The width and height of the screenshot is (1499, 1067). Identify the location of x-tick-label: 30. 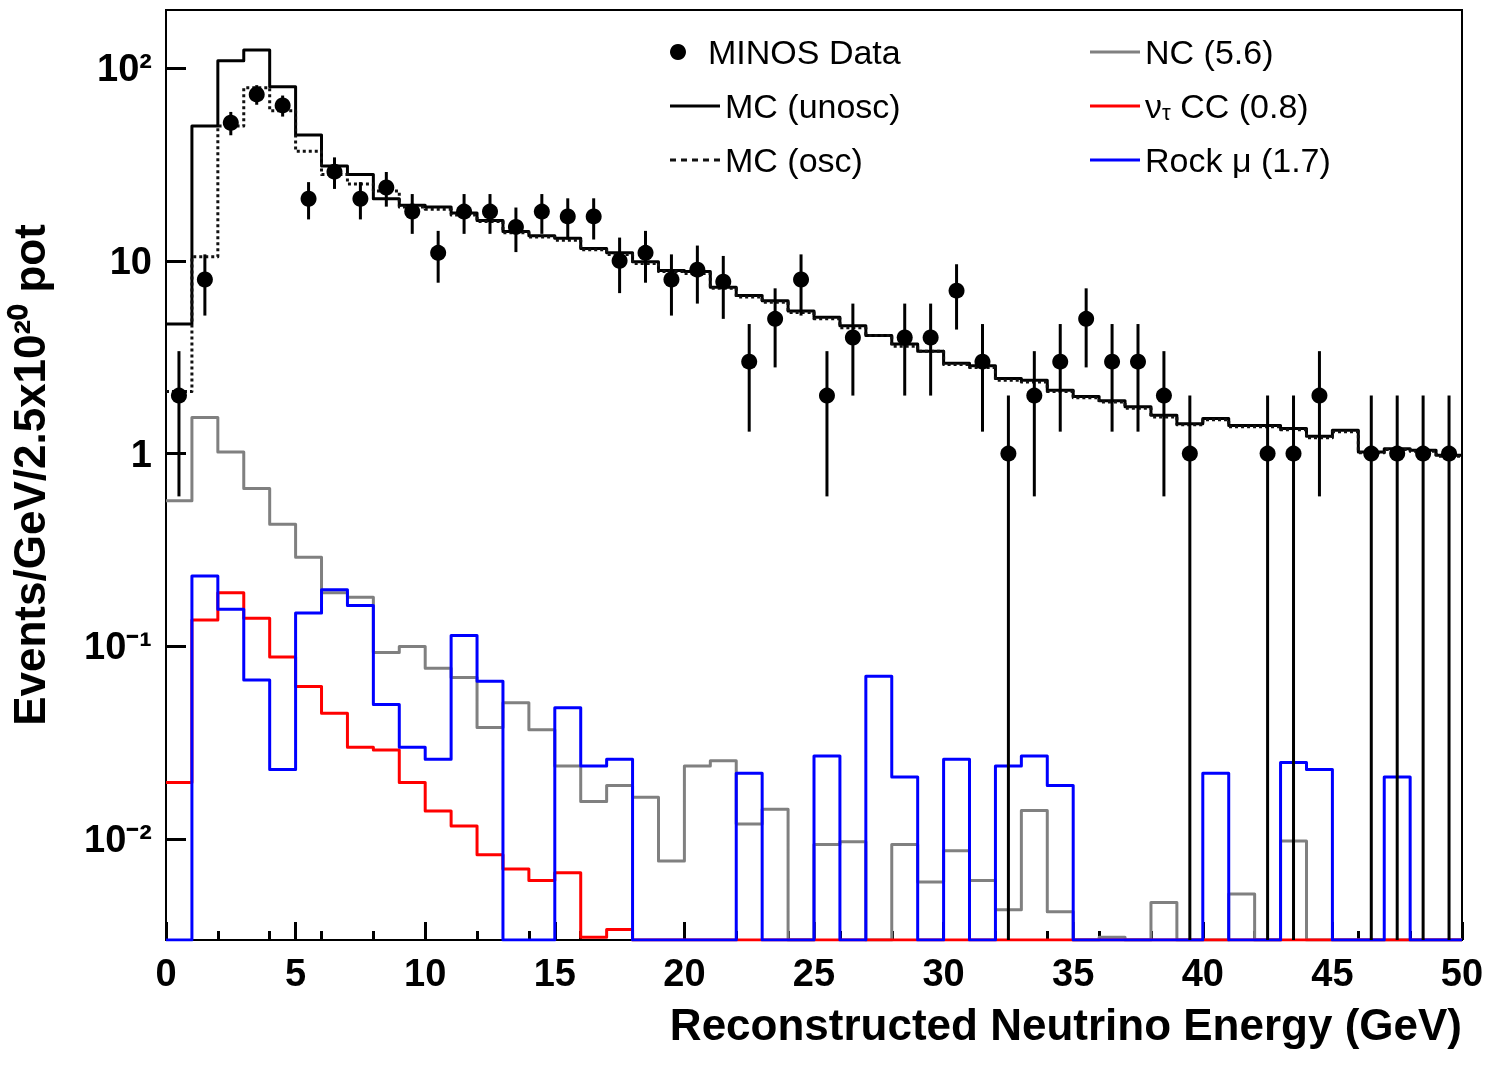
(943, 973).